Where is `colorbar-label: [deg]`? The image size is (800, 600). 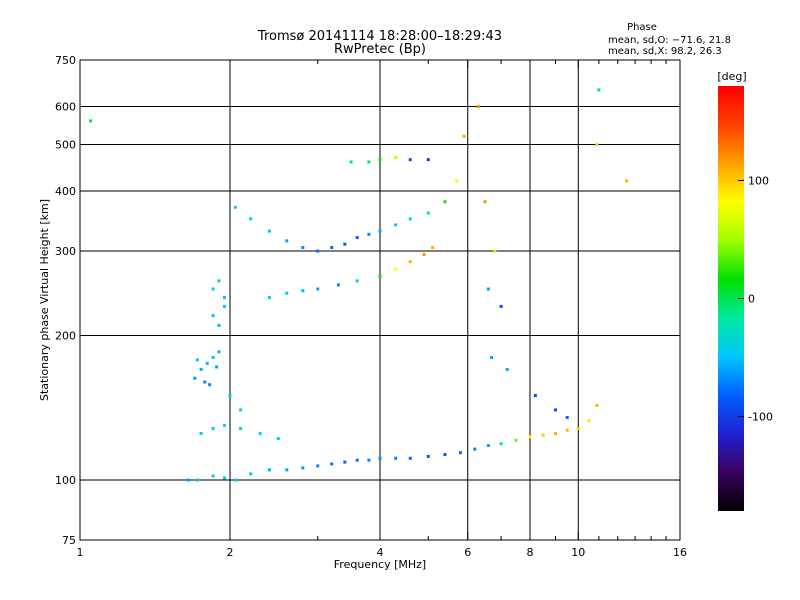
colorbar-label: [deg] is located at coordinates (731, 76).